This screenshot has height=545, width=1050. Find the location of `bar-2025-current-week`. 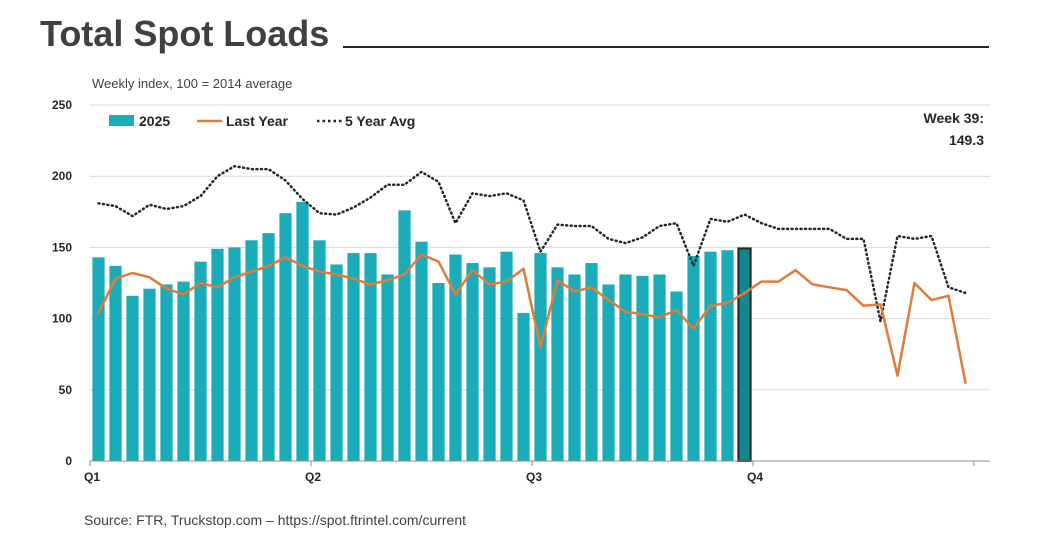

bar-2025-current-week is located at coordinates (744, 354).